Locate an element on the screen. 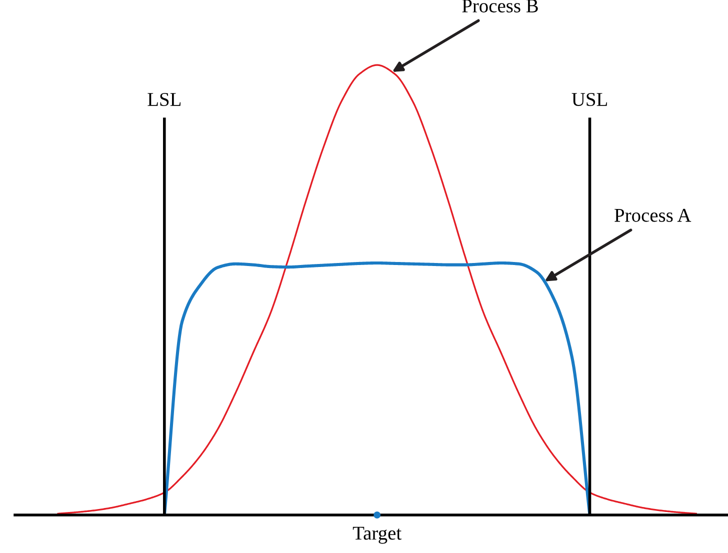  text: Process B is located at coordinates (500, 6).